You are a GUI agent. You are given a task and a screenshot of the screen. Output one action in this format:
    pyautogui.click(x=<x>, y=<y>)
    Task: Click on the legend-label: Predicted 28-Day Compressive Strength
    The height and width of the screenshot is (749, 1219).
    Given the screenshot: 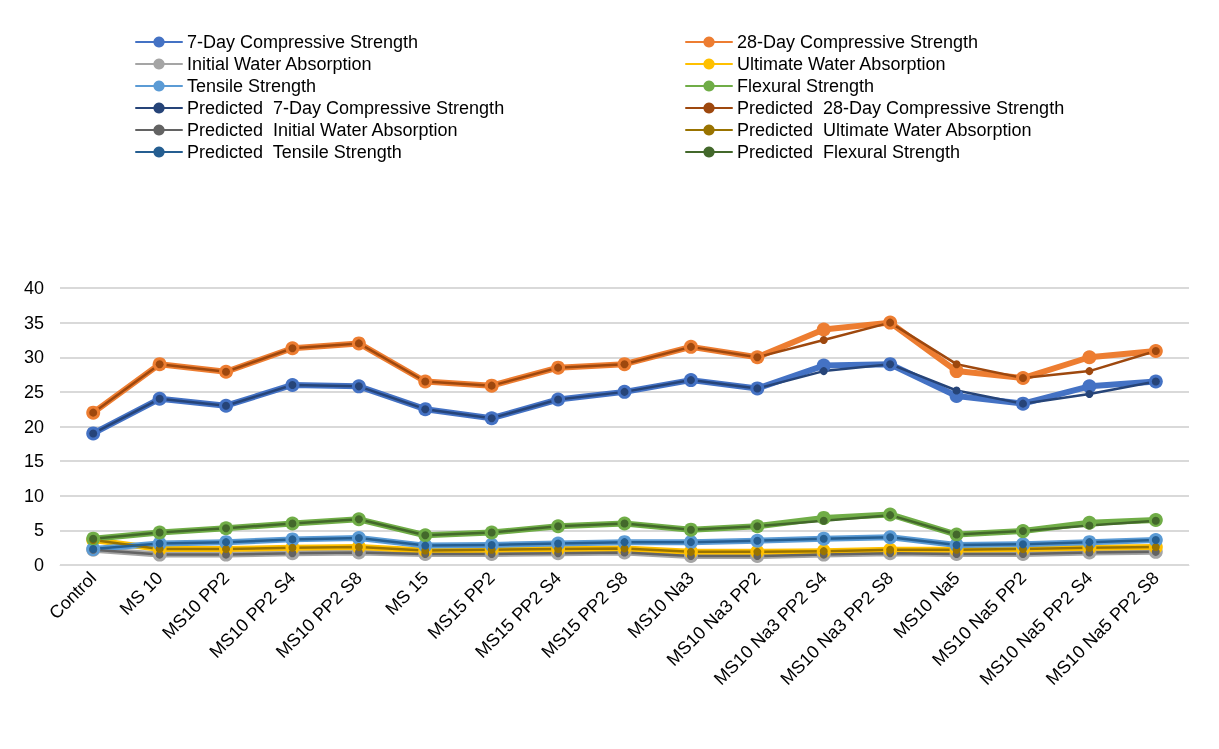 What is the action you would take?
    pyautogui.click(x=901, y=108)
    